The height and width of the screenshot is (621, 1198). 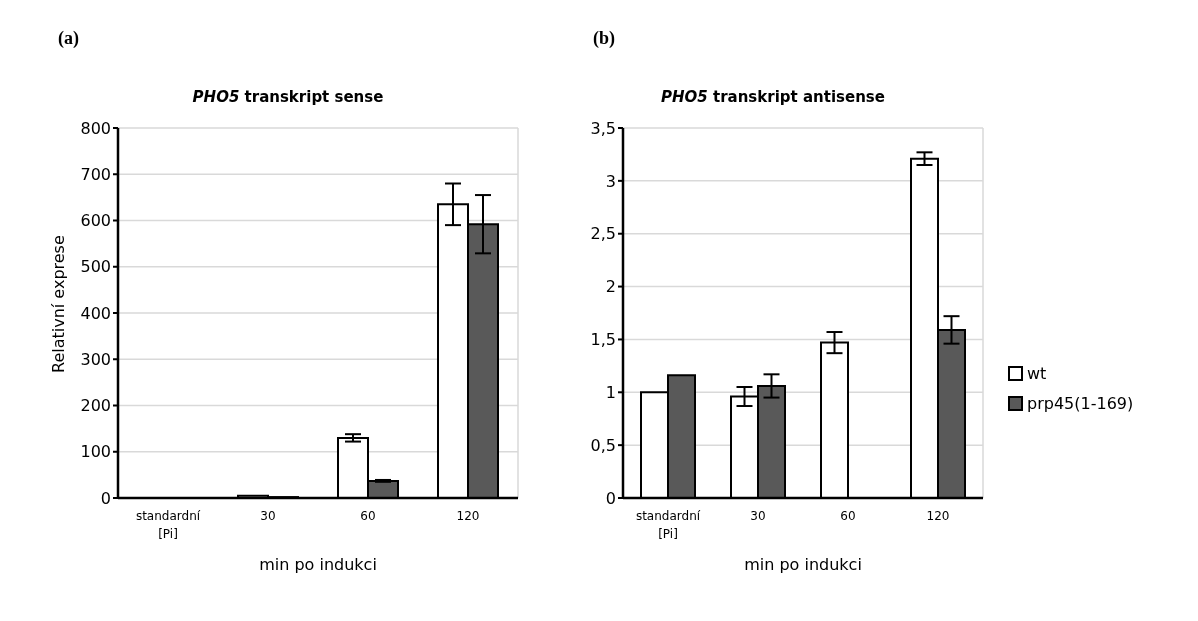 What do you see at coordinates (603, 234) in the screenshot?
I see `y-tick-label: 2,5` at bounding box center [603, 234].